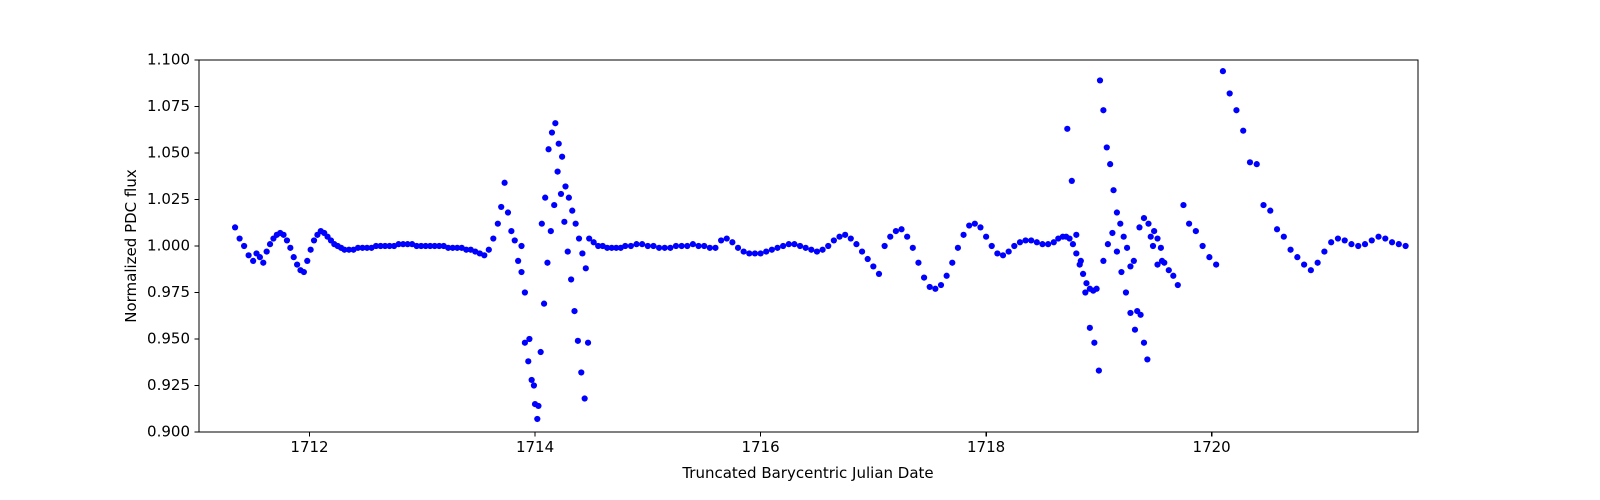  I want to click on y-tick-label: 0.900, so click(168, 432).